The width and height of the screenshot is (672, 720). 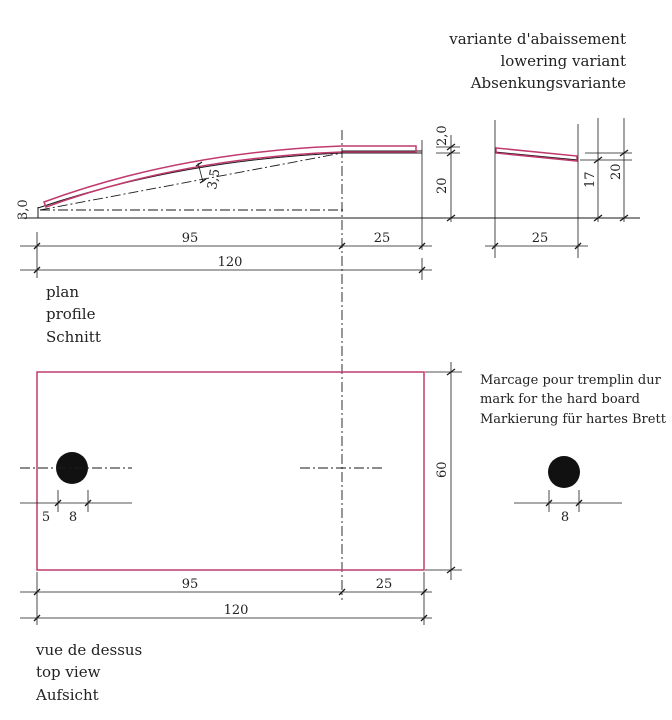 I want to click on dim-marking-8: 8, so click(x=565, y=517).